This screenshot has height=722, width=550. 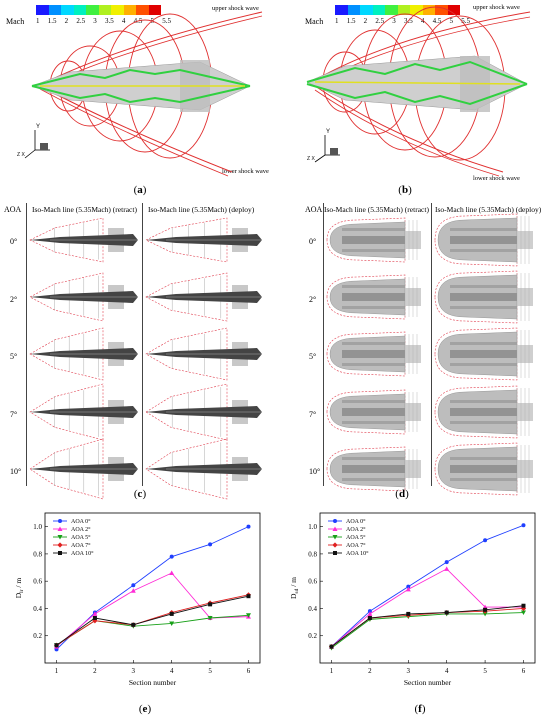 What do you see at coordinates (166, 21) in the screenshot?
I see `colorbar-tick: 5.5` at bounding box center [166, 21].